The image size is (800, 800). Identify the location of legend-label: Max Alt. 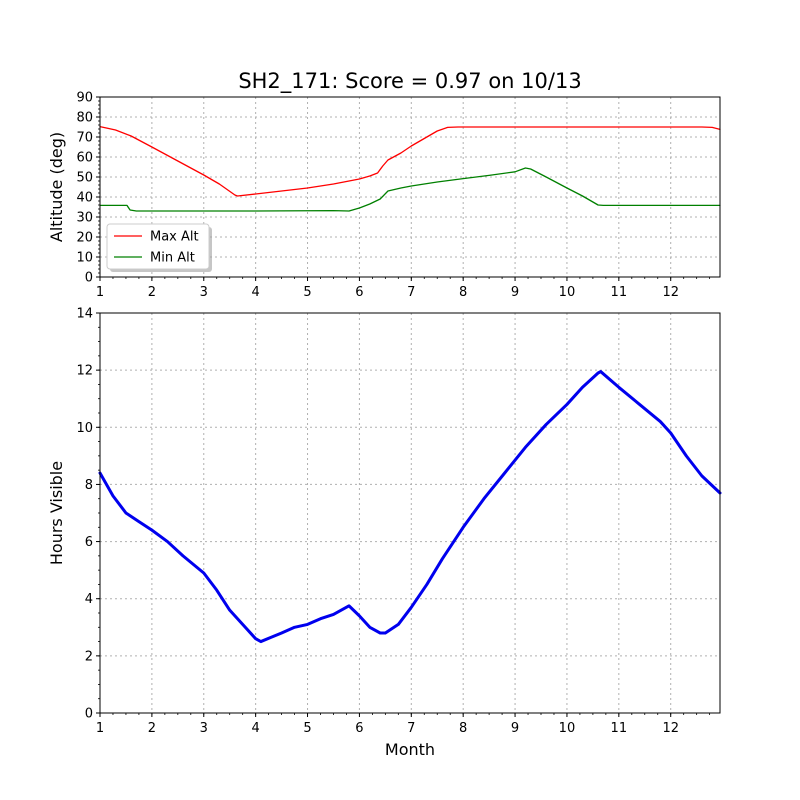
(174, 237).